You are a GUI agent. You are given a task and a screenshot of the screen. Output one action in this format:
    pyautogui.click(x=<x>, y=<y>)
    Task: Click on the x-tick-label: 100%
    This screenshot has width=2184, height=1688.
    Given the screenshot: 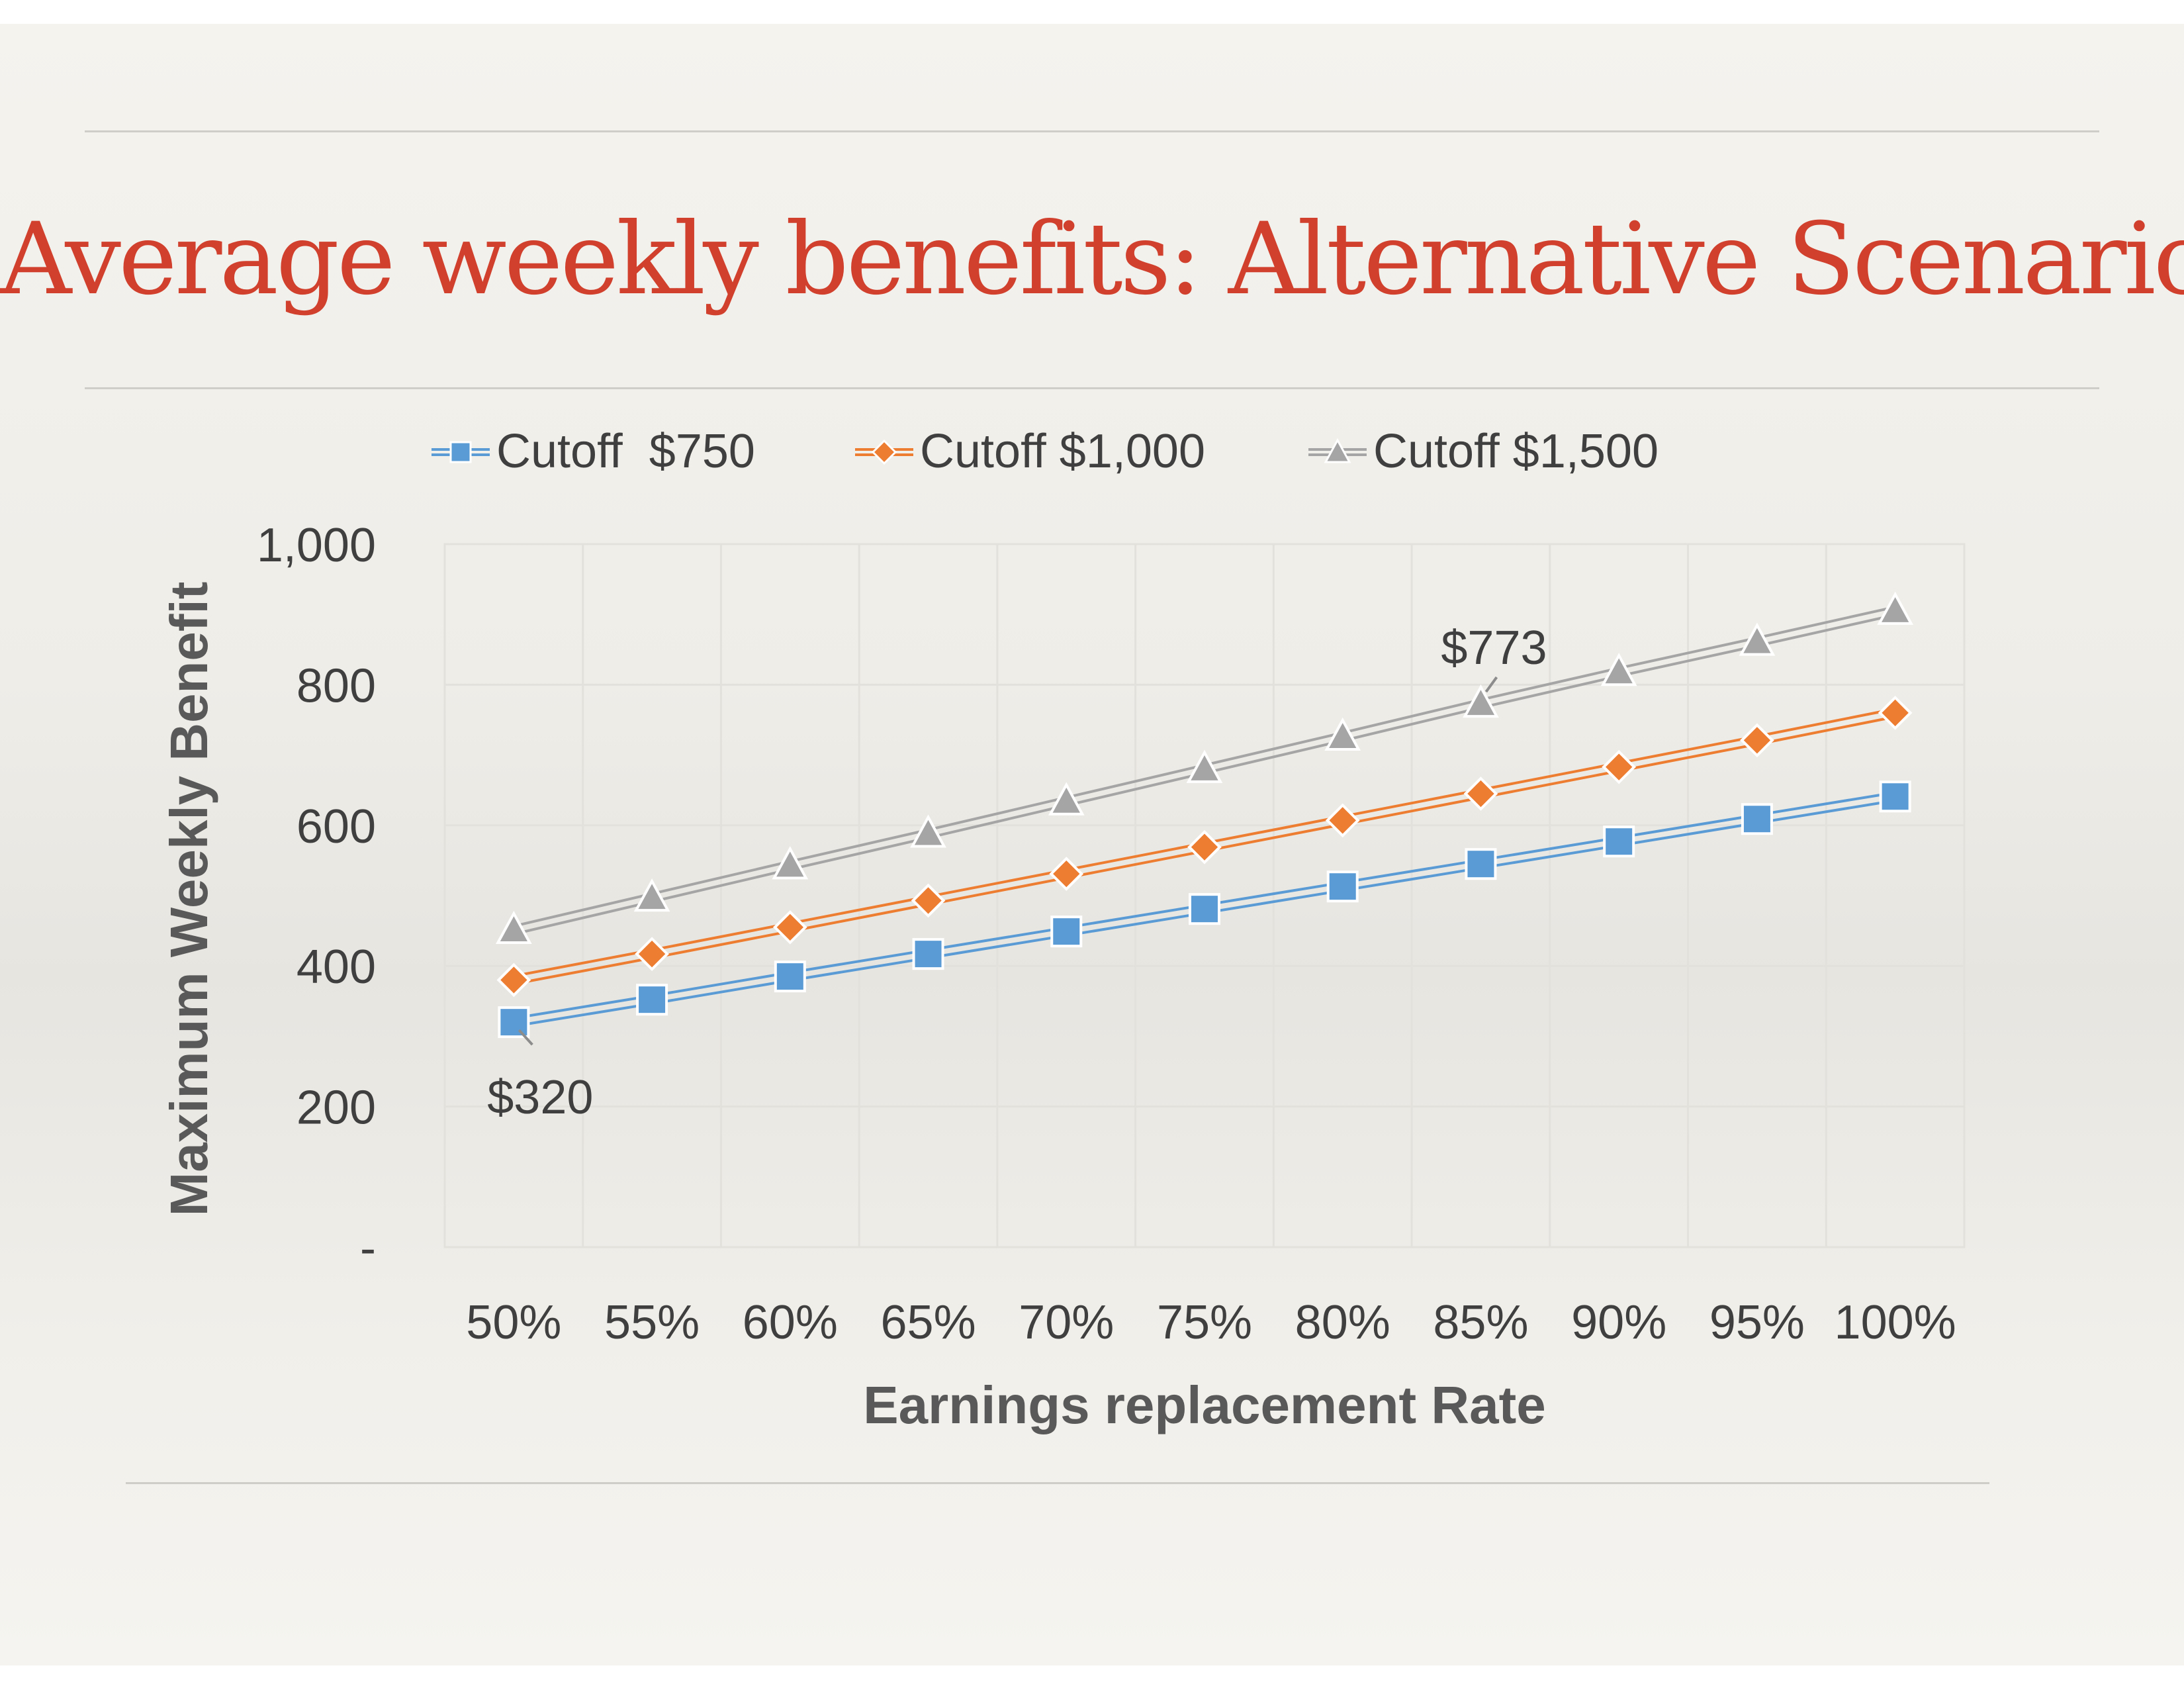 What is the action you would take?
    pyautogui.click(x=1895, y=1322)
    